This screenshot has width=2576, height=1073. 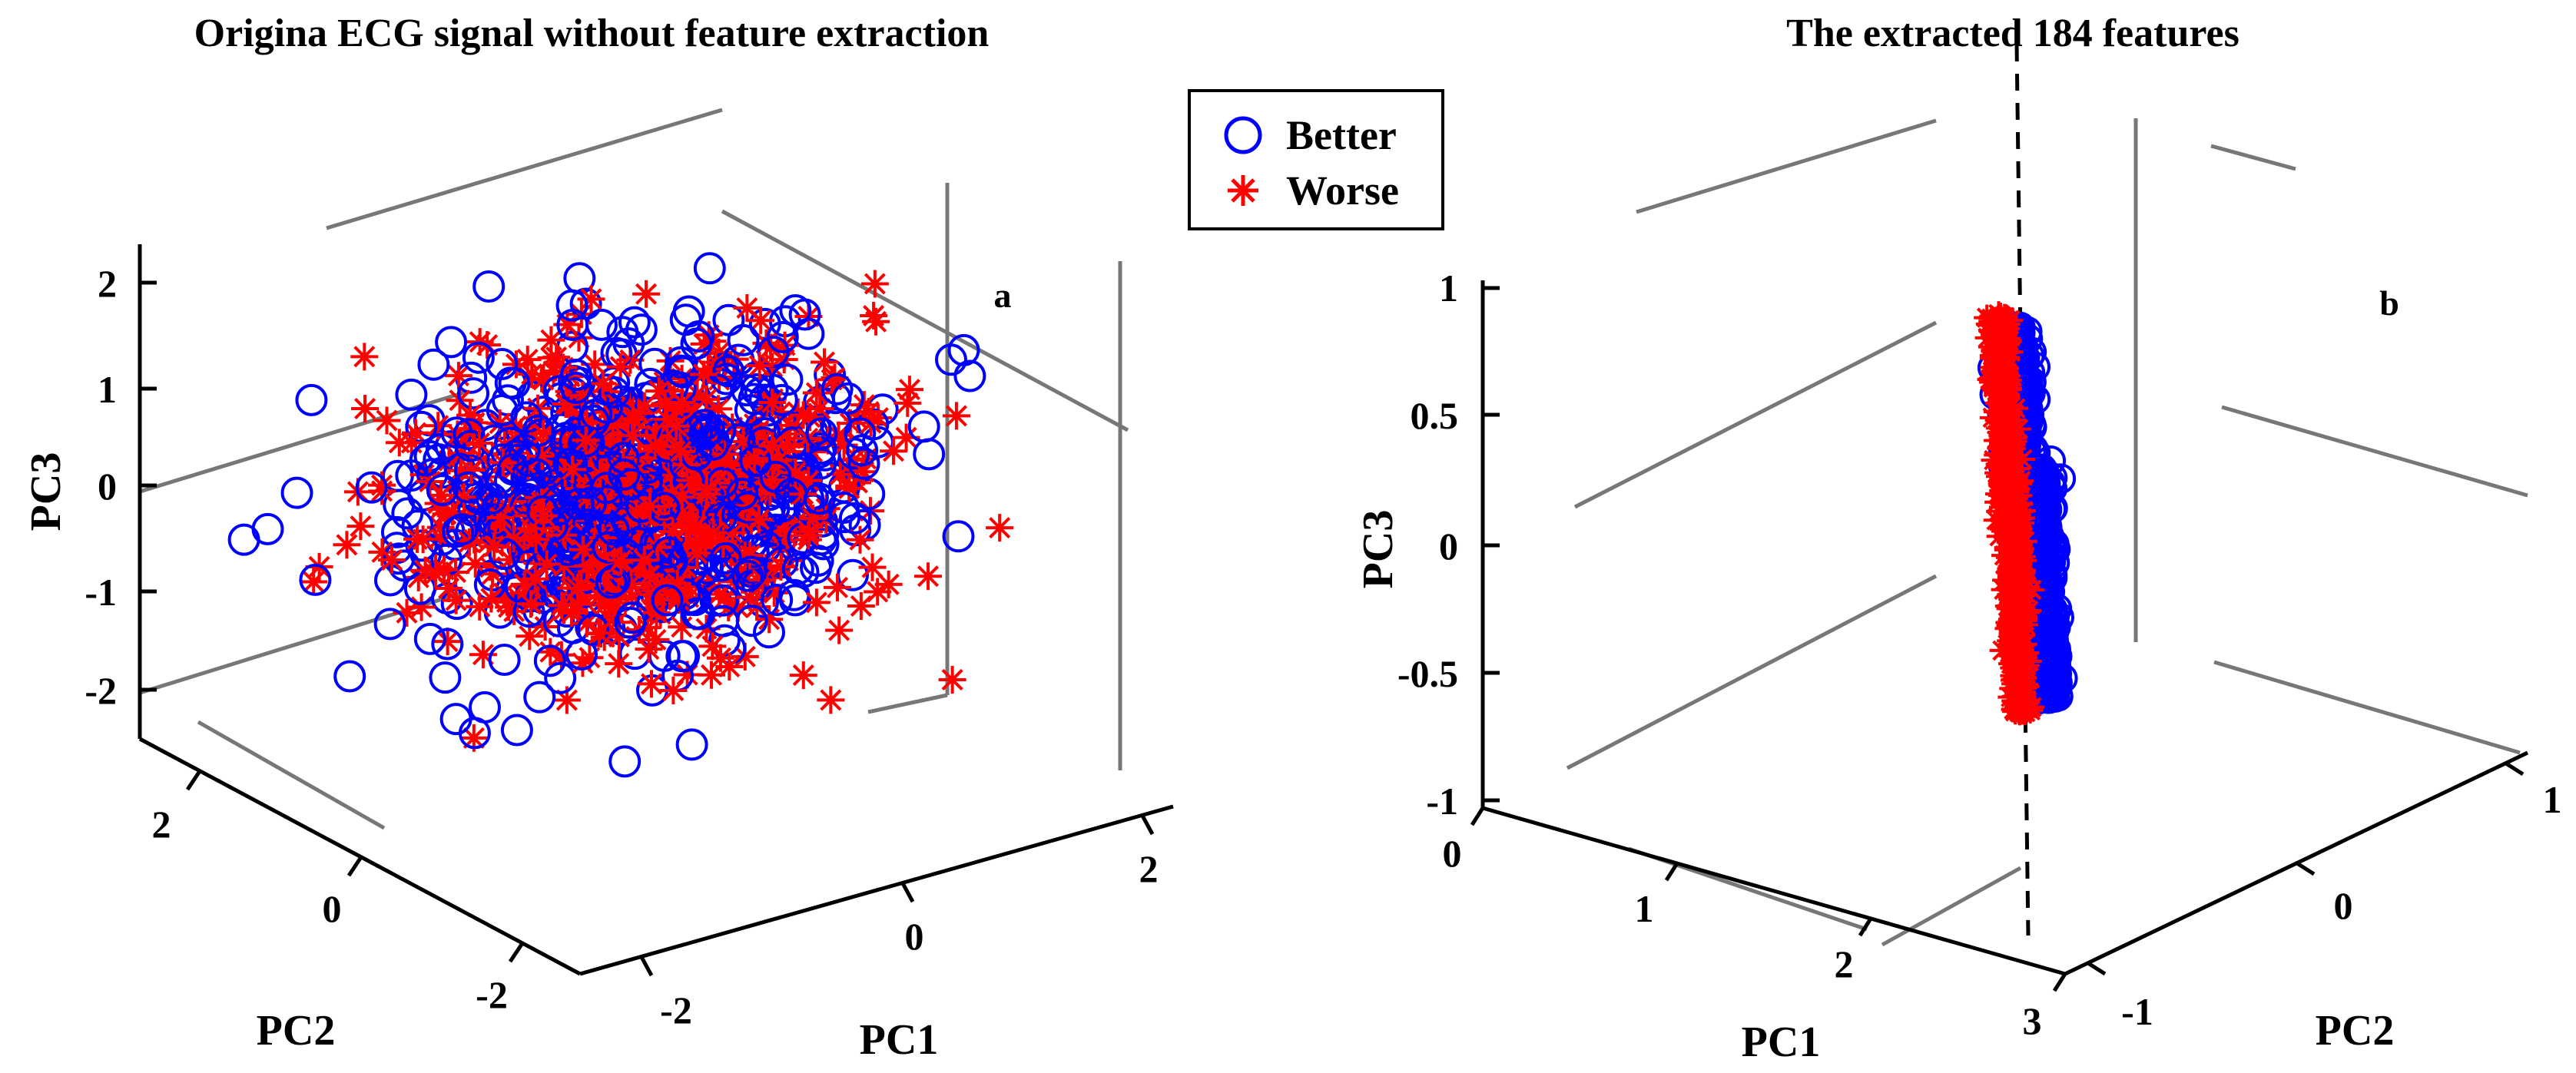 I want to click on panel-a-zlabel: PC3, so click(x=46, y=492).